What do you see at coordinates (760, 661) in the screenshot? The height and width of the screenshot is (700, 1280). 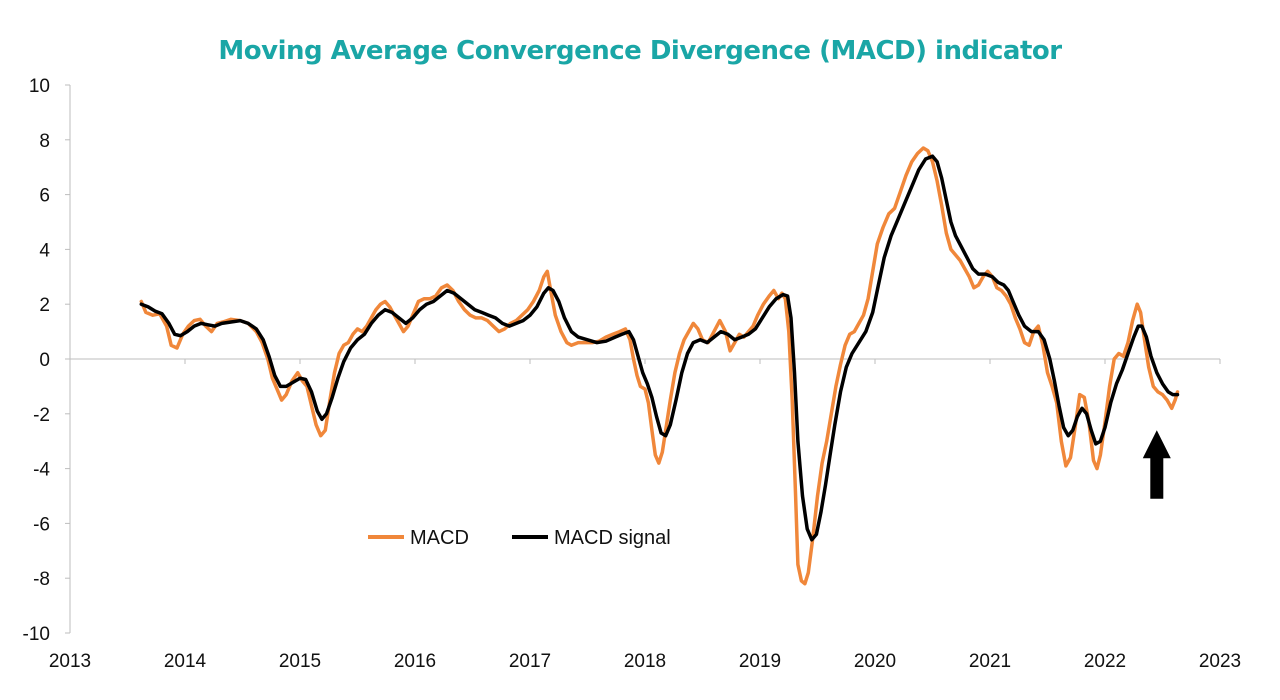 I see `x-tick-label: 2019` at bounding box center [760, 661].